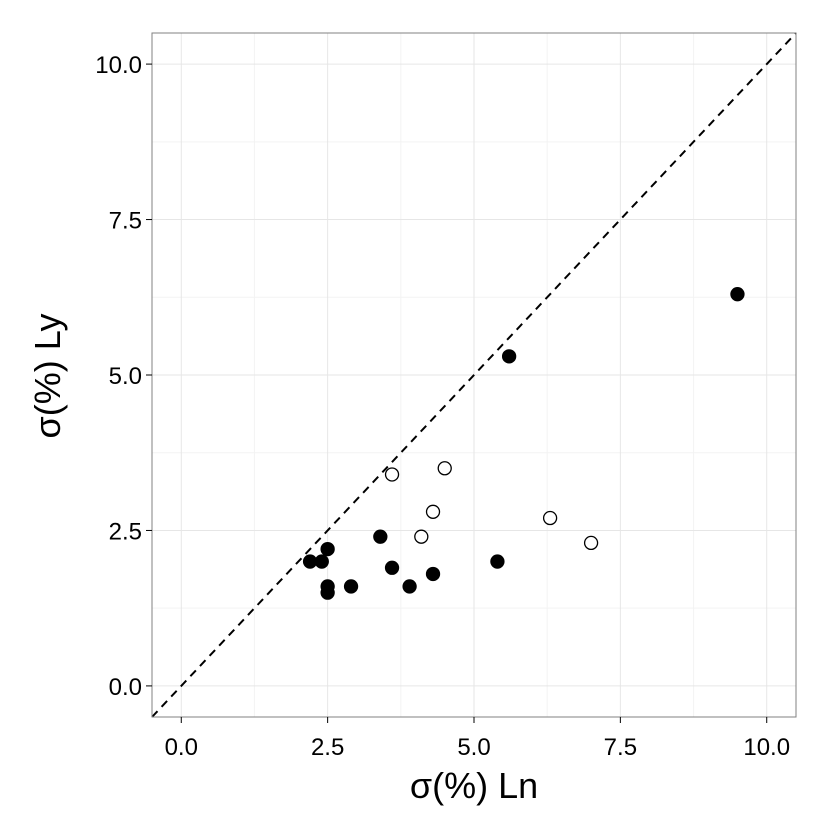 This screenshot has width=830, height=830. Describe the element at coordinates (473, 747) in the screenshot. I see `x-tick-label: 5.0` at that location.